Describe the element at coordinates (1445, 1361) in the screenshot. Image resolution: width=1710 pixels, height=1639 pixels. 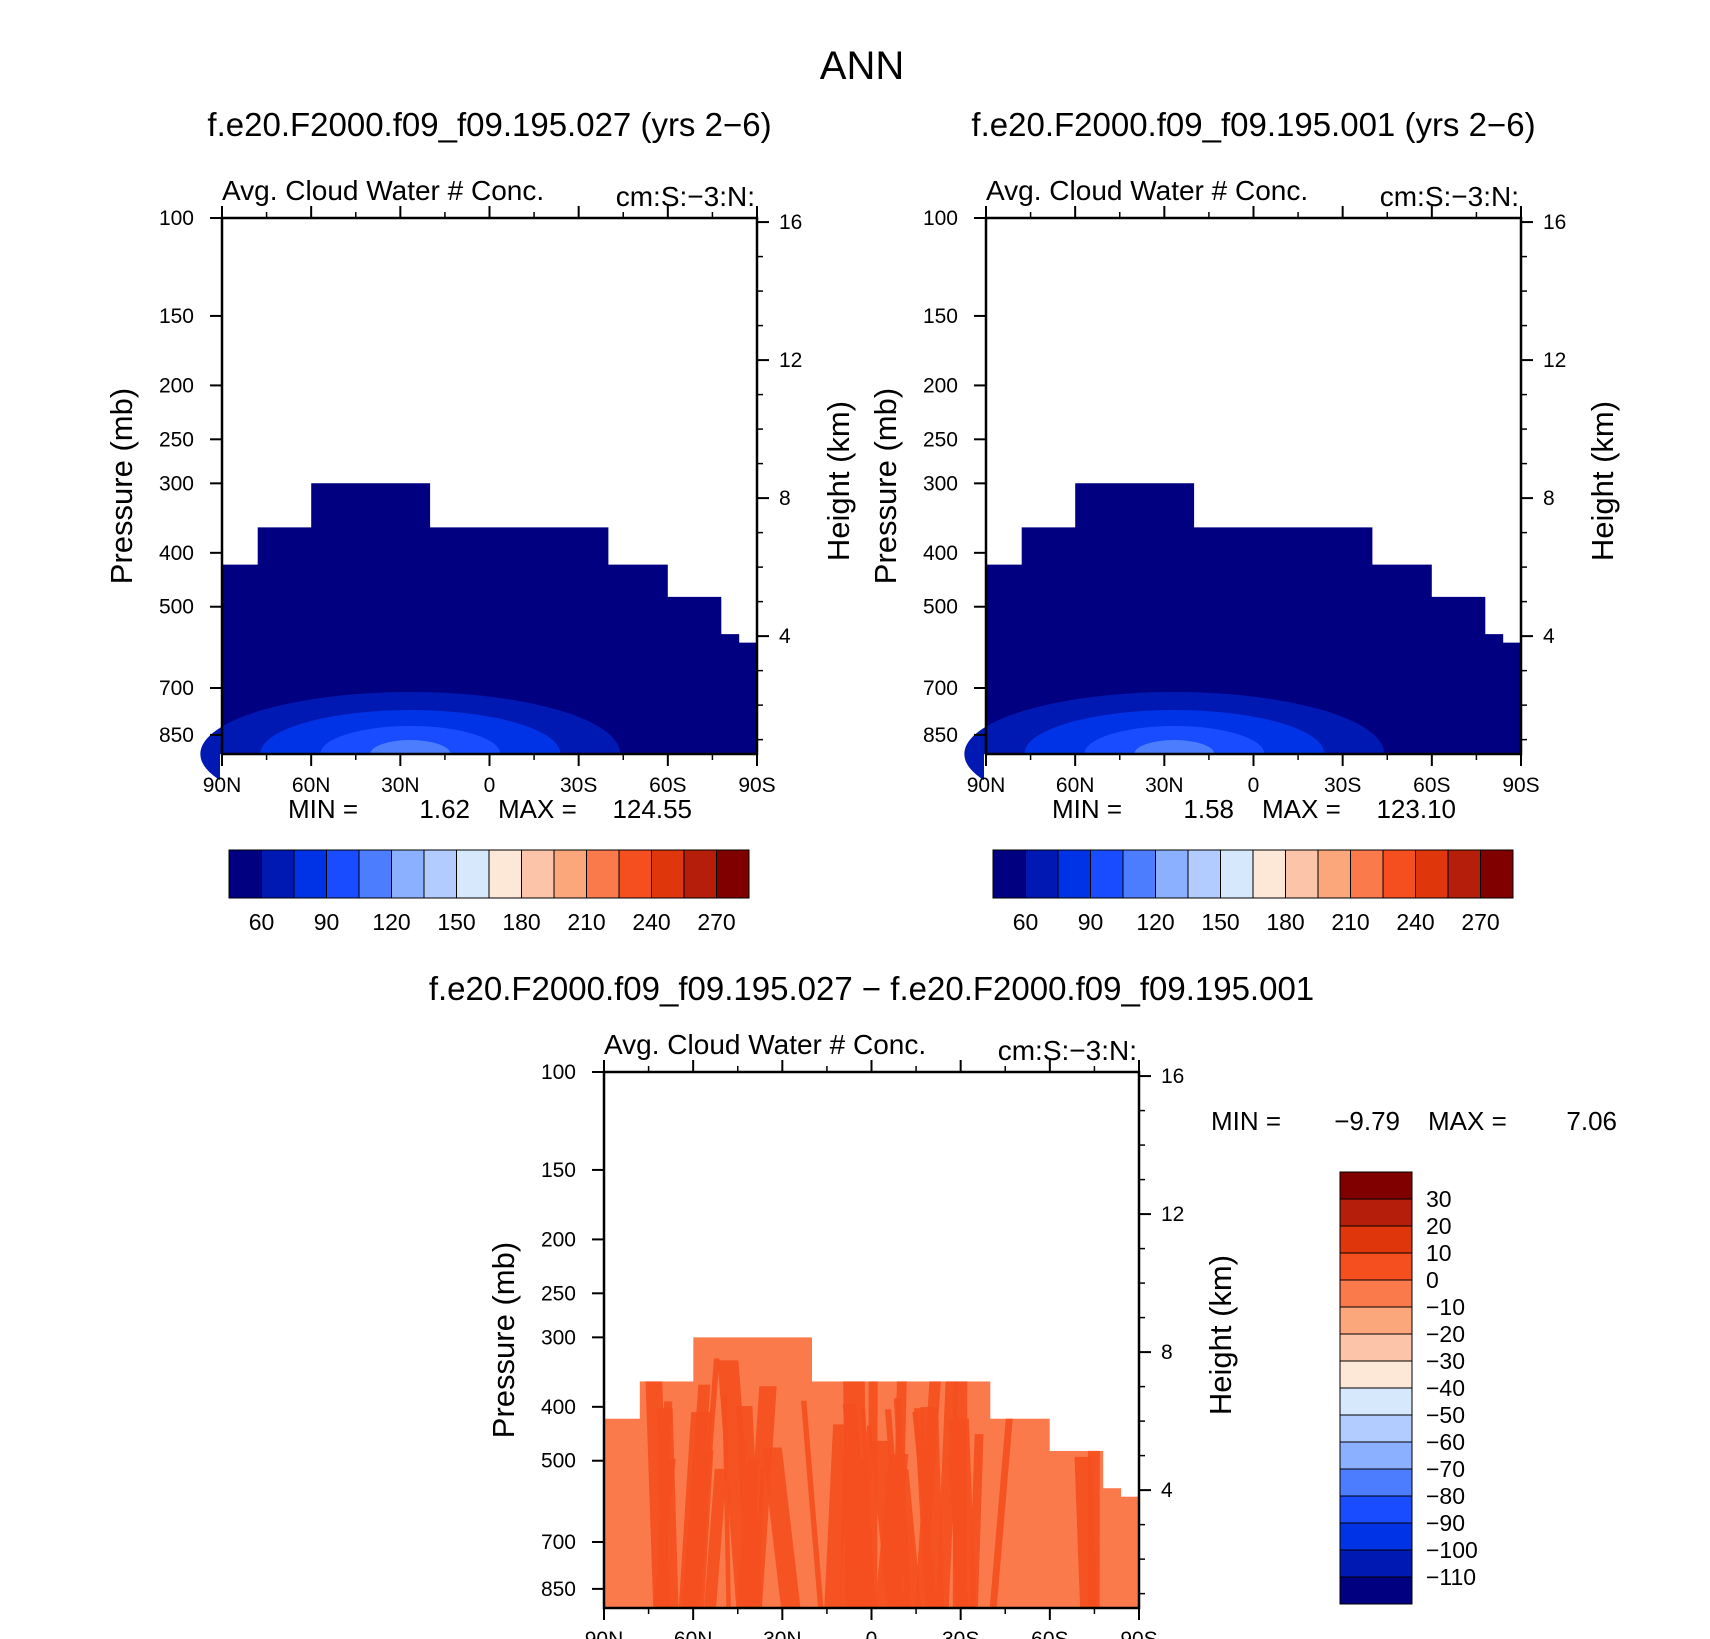
I see `colorbar-label: −30` at that location.